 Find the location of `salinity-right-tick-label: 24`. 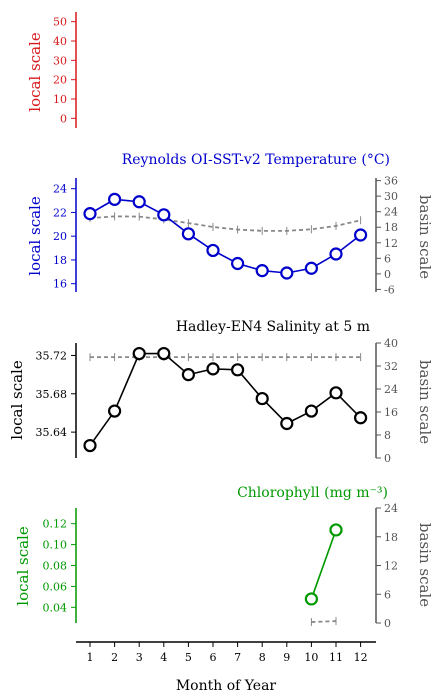

salinity-right-tick-label: 24 is located at coordinates (391, 389).